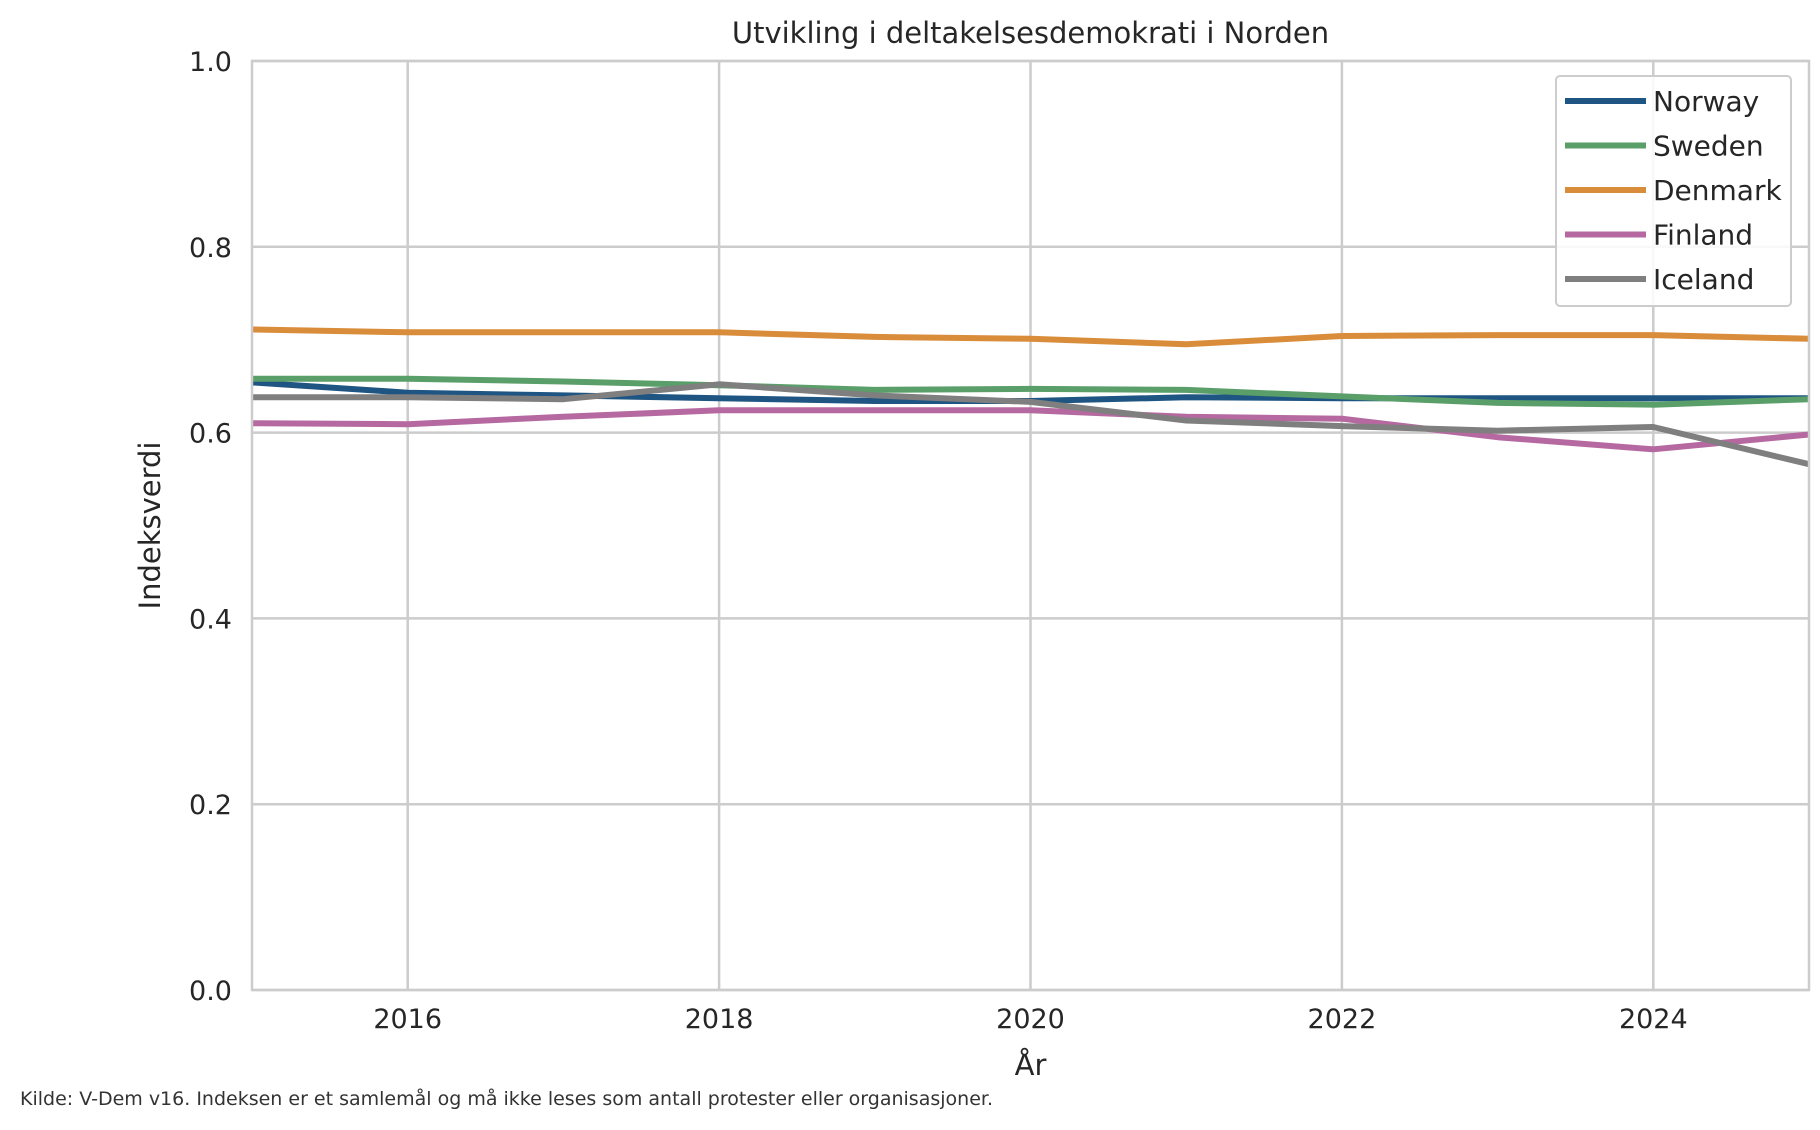 The height and width of the screenshot is (1130, 1820). What do you see at coordinates (210, 248) in the screenshot?
I see `y-tick-label: 0.8` at bounding box center [210, 248].